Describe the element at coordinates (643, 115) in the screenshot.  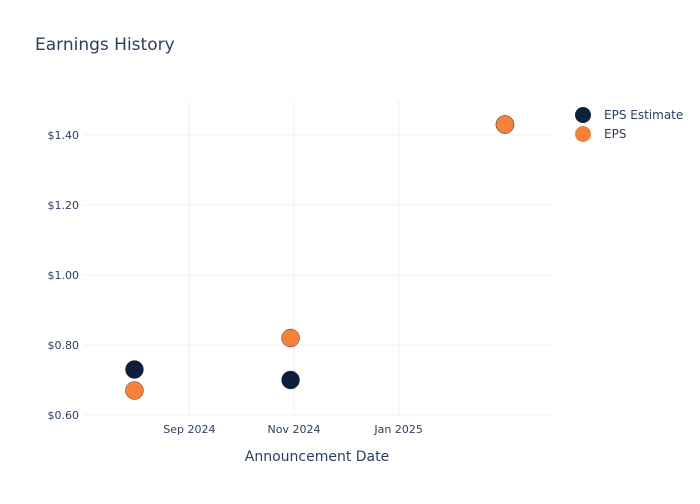
I see `legend-label: EPS Estimate` at that location.